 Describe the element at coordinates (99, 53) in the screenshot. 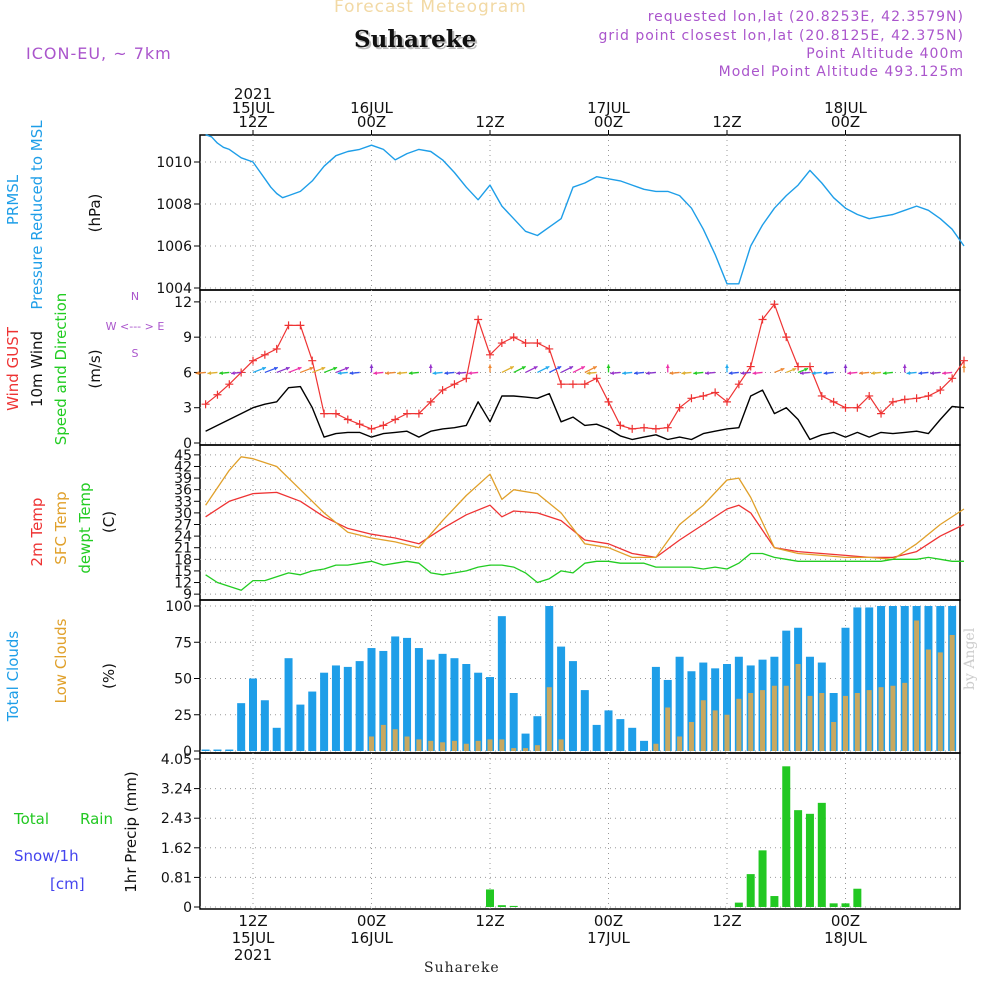

I see `model-label: ICON-EU, ~ 7km` at that location.